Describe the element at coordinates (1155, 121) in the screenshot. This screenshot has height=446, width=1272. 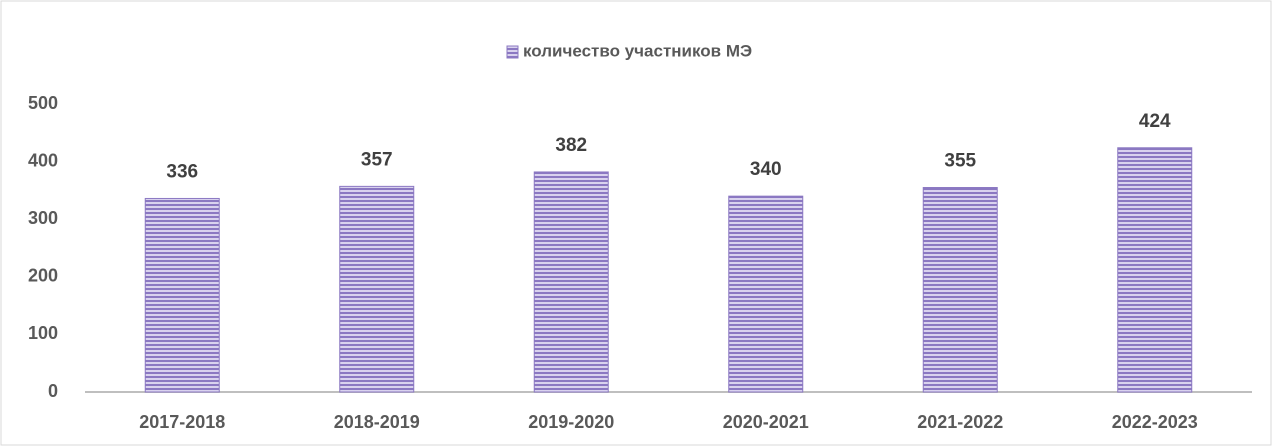
I see `data-label: 424` at that location.